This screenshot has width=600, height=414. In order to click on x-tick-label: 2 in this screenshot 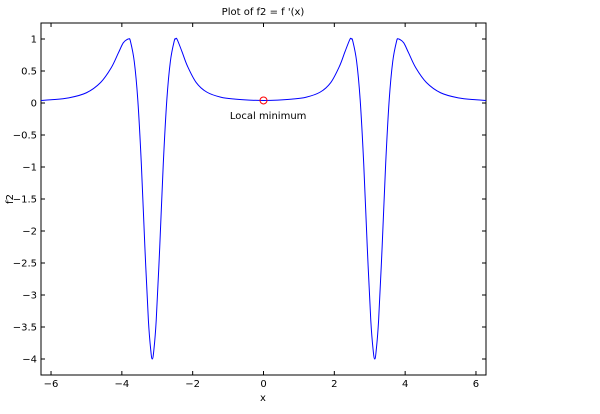, I will do `click(334, 384)`.